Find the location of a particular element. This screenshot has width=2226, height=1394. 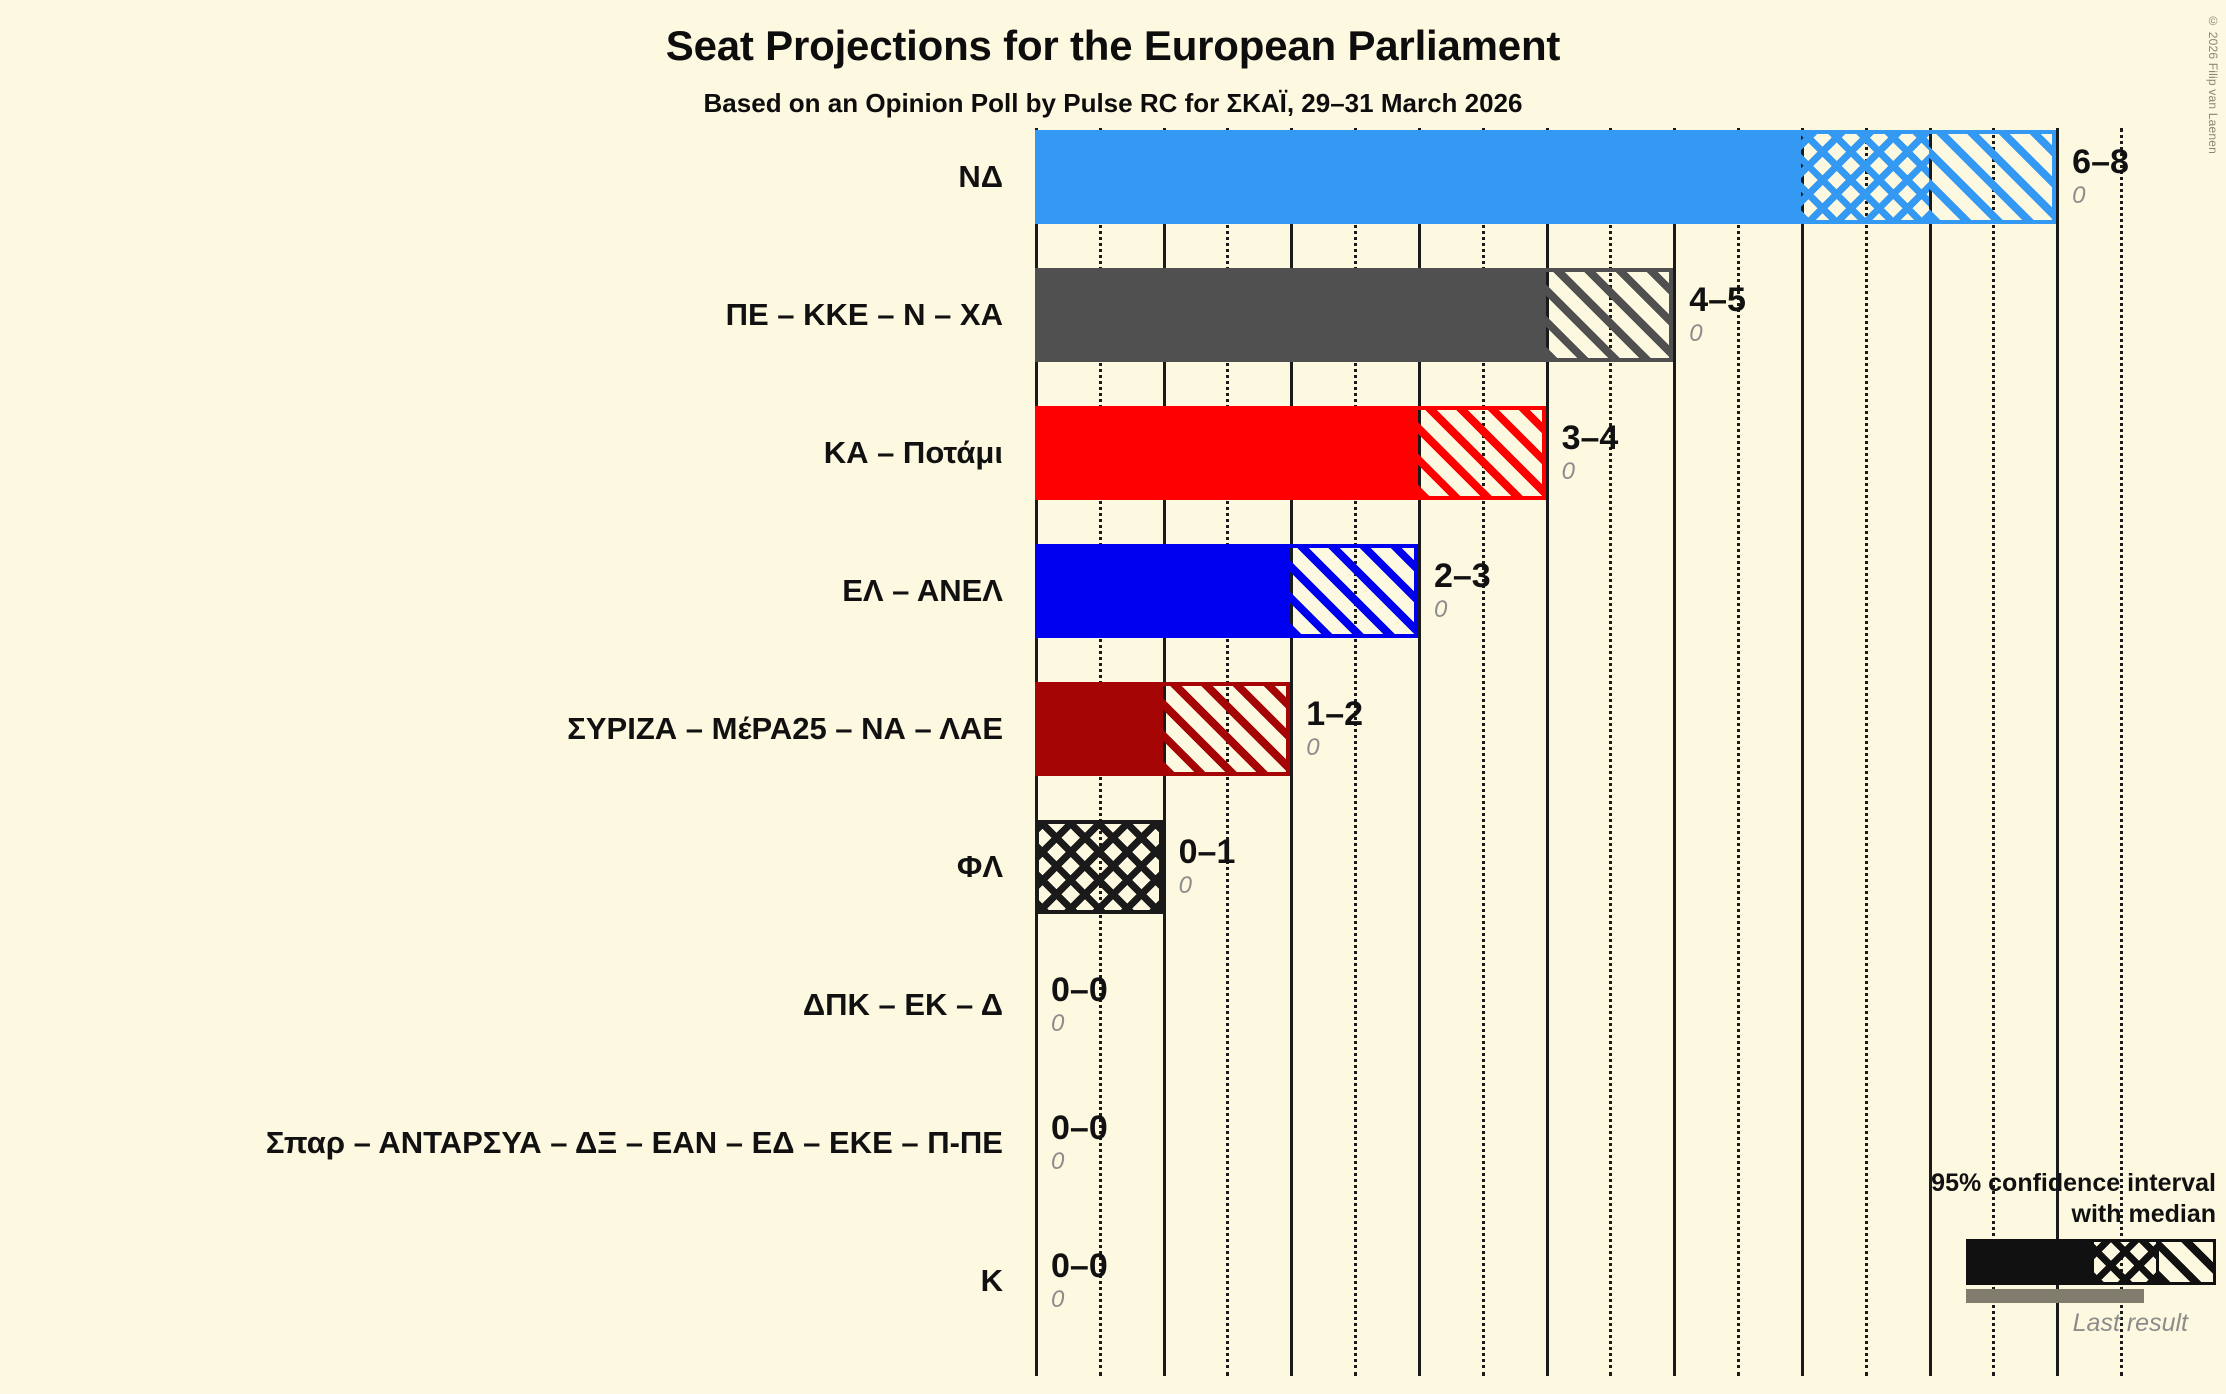

bar-value-group: 6–8 0 is located at coordinates (2092, 177).